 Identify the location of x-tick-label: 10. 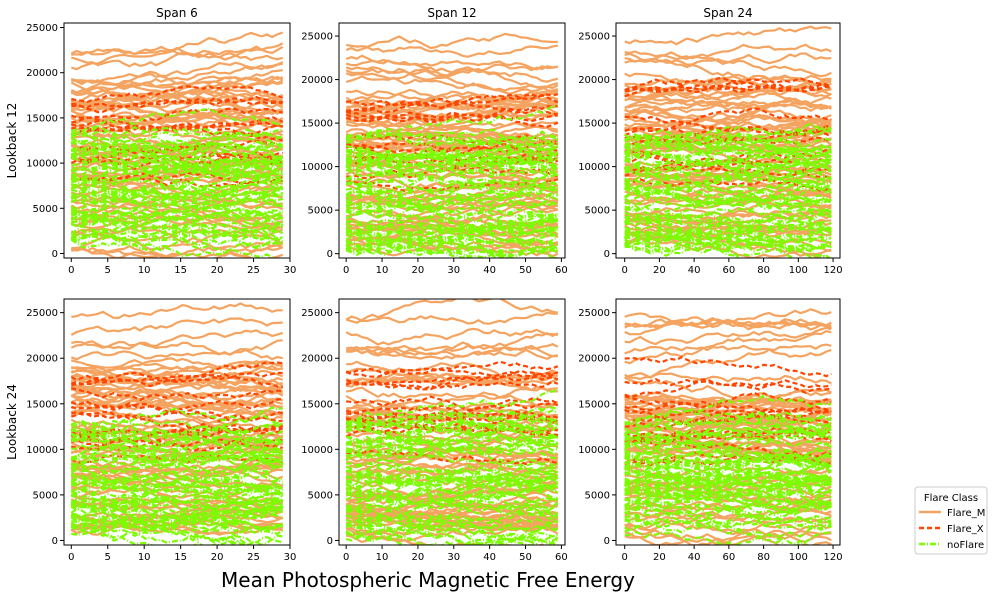
(144, 270).